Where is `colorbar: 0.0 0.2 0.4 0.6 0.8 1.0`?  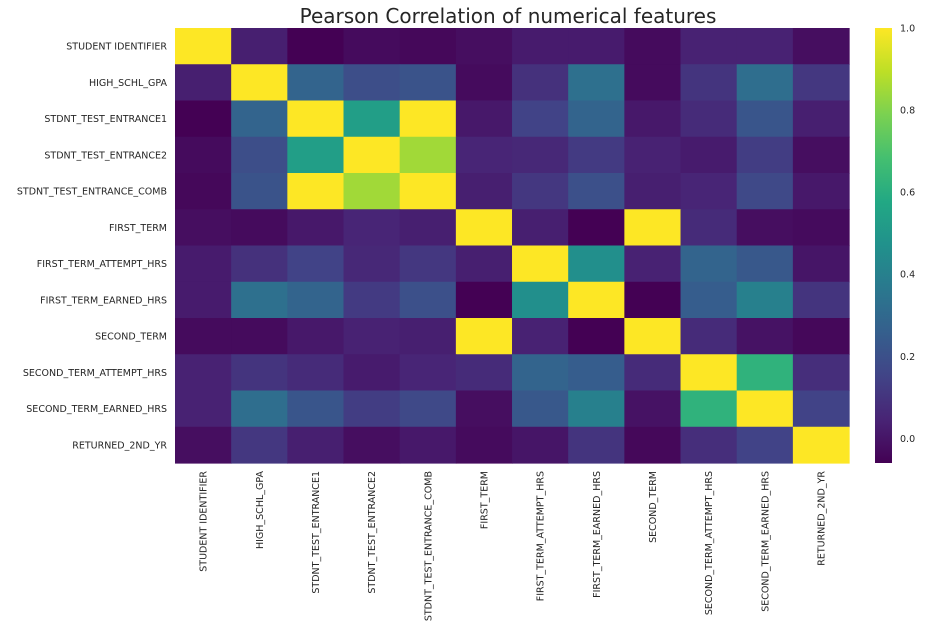 colorbar: 0.0 0.2 0.4 0.6 0.8 1.0 is located at coordinates (895, 243).